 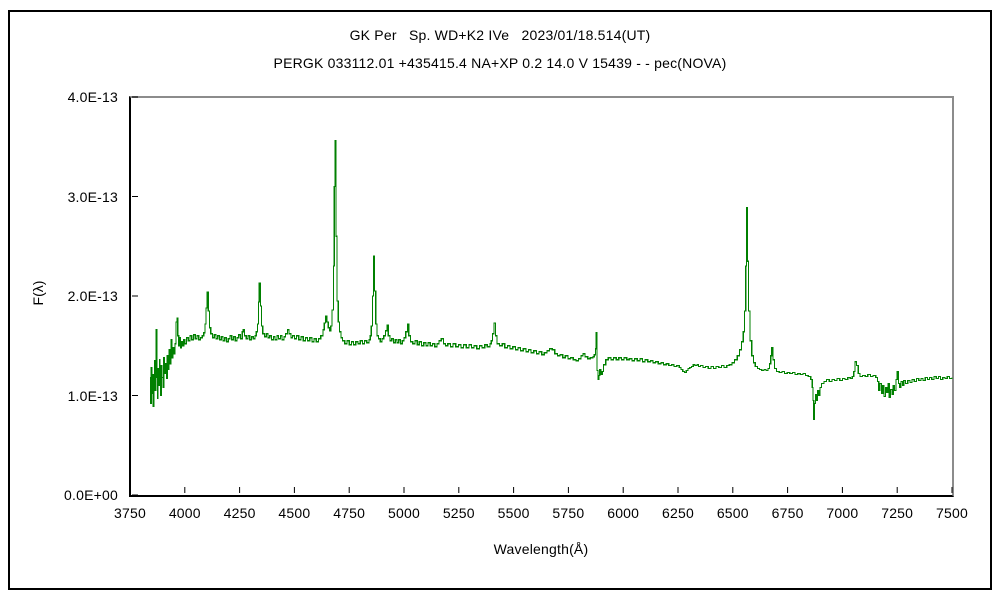 What do you see at coordinates (842, 513) in the screenshot?
I see `x-tick-label: 7000` at bounding box center [842, 513].